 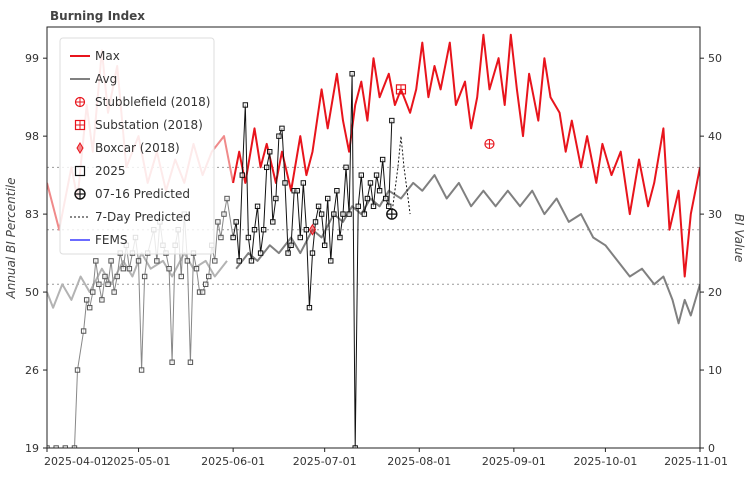 I want to click on legend-predicted_7day-label: 7-Day Predicted, so click(x=143, y=217).